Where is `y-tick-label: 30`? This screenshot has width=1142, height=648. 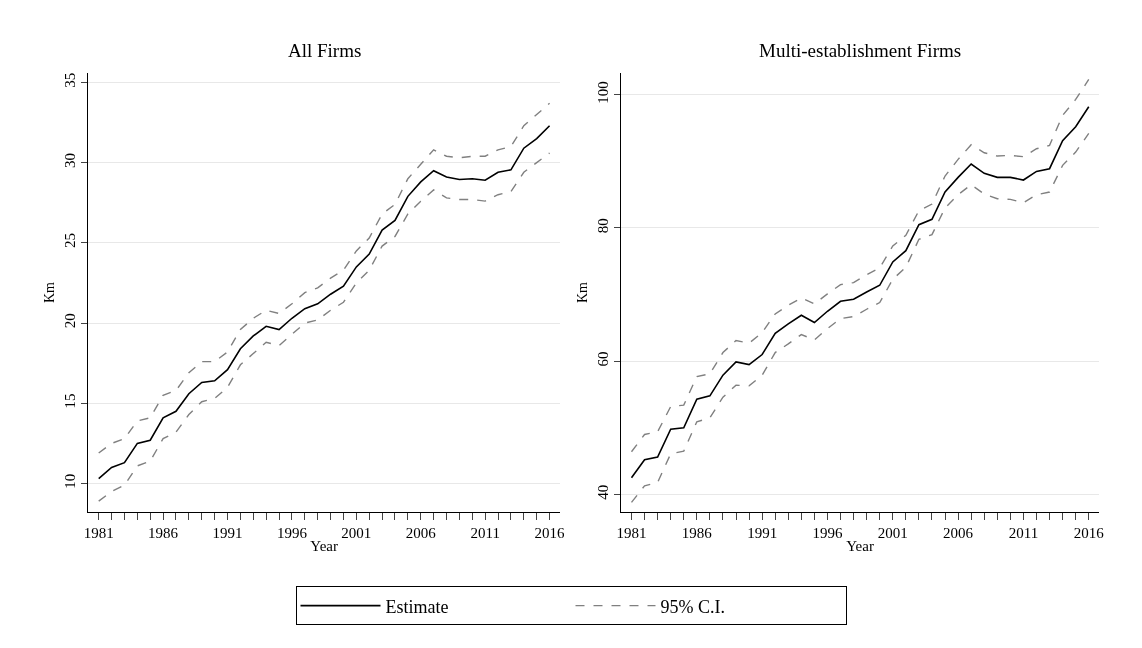
y-tick-label: 30 is located at coordinates (70, 160).